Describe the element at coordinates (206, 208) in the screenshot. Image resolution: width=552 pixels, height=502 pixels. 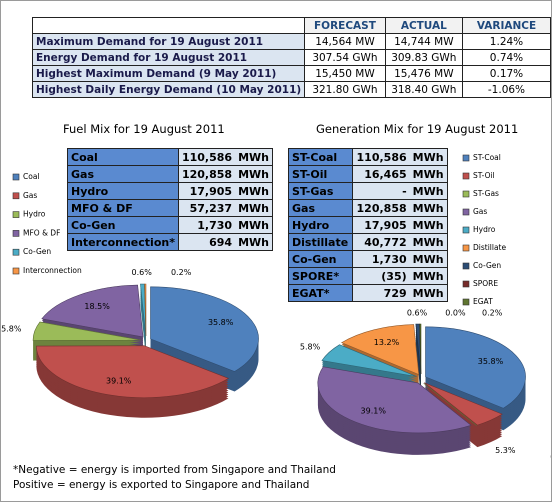
I see `energy-value: 57,237` at that location.